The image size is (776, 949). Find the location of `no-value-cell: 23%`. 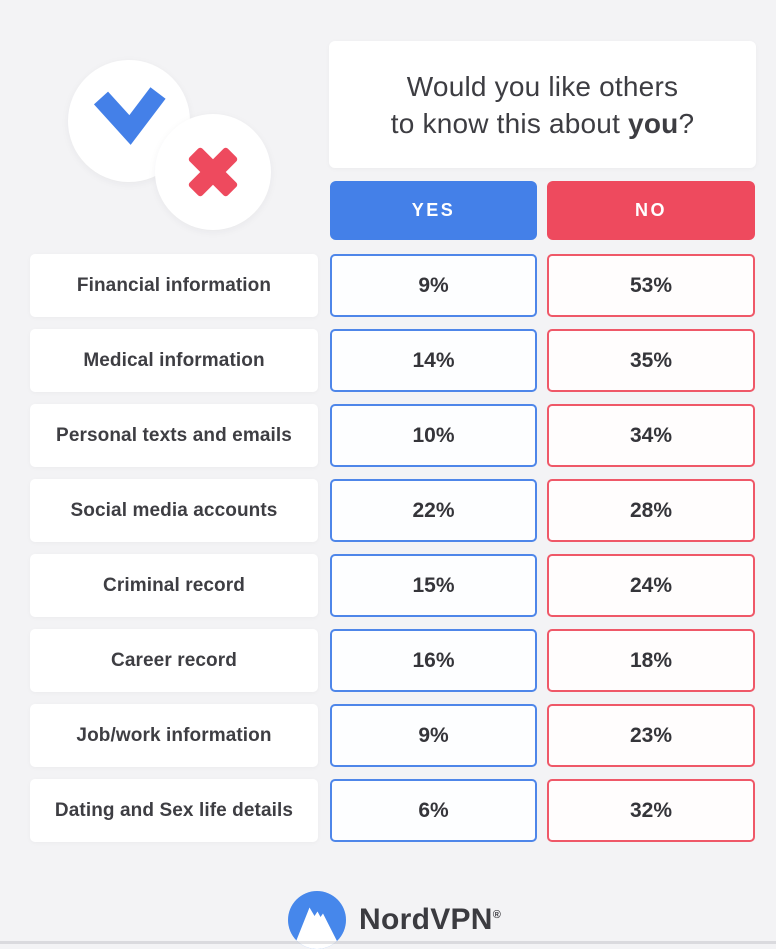

no-value-cell: 23% is located at coordinates (651, 735).